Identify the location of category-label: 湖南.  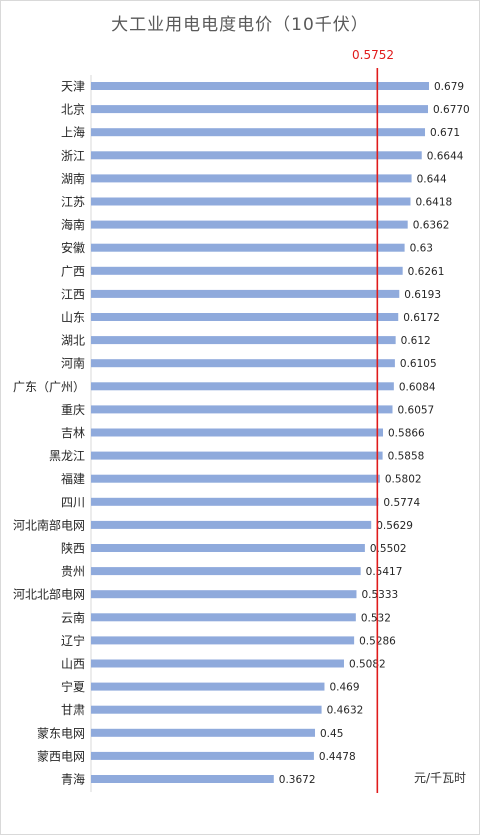
(73, 178).